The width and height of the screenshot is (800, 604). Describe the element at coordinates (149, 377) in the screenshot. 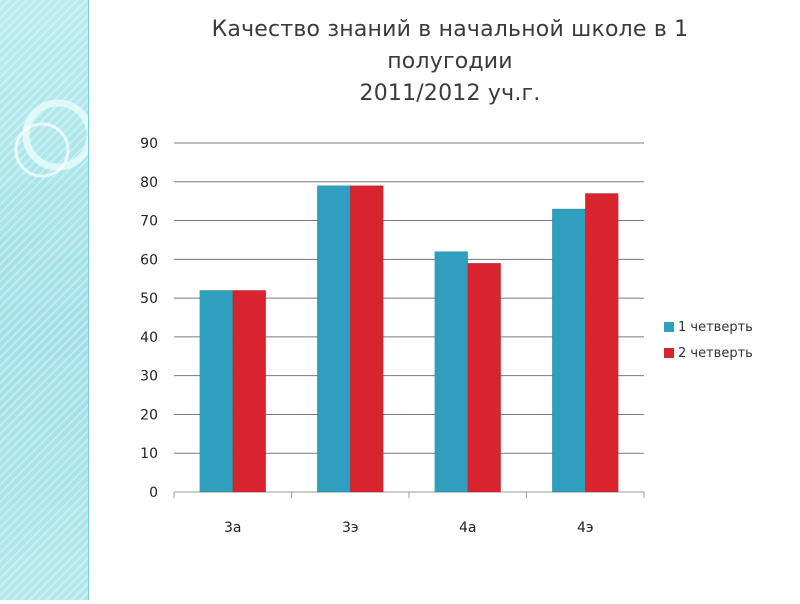

I see `y-tick-label: 30` at that location.